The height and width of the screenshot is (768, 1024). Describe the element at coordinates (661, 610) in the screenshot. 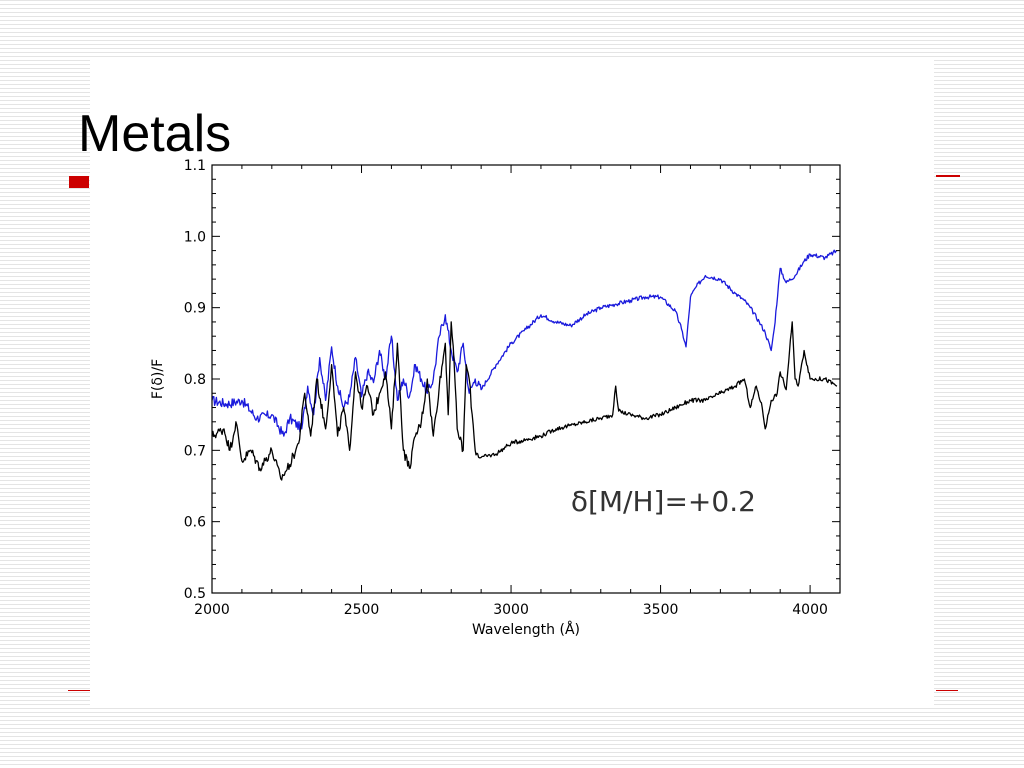

I see `x-tick-label: 3500` at that location.